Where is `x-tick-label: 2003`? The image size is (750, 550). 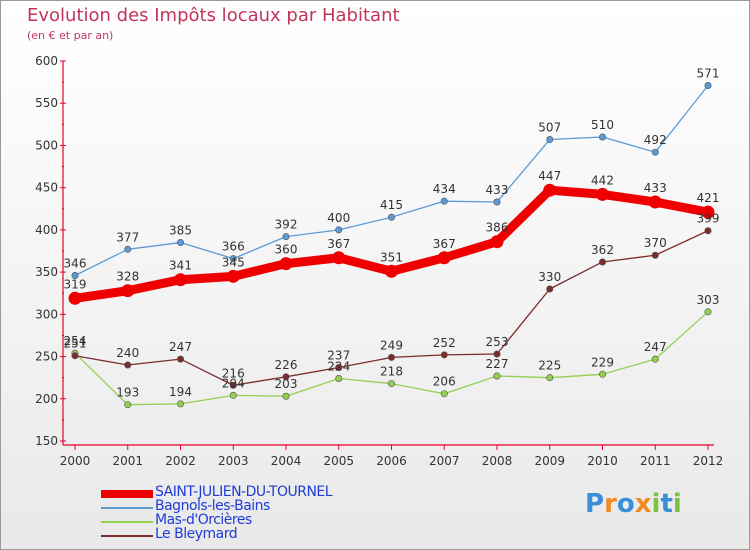
x-tick-label: 2003 is located at coordinates (233, 461).